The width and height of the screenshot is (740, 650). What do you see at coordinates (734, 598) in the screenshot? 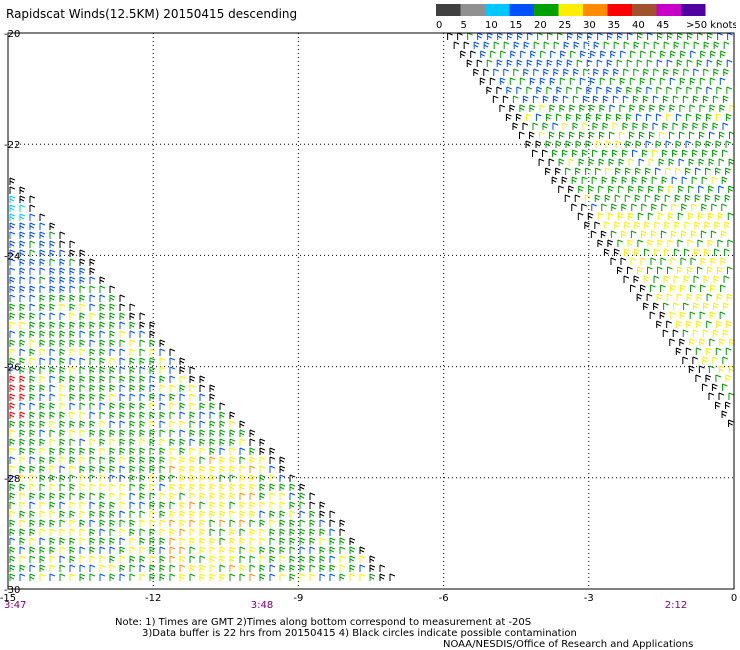
I see `longitude-tick-label: 0` at bounding box center [734, 598].